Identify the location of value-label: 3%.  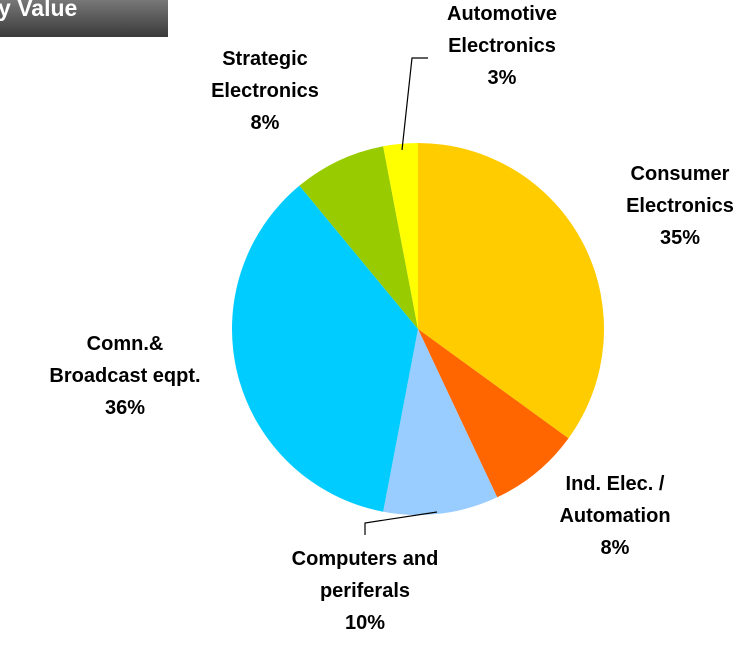
(502, 78).